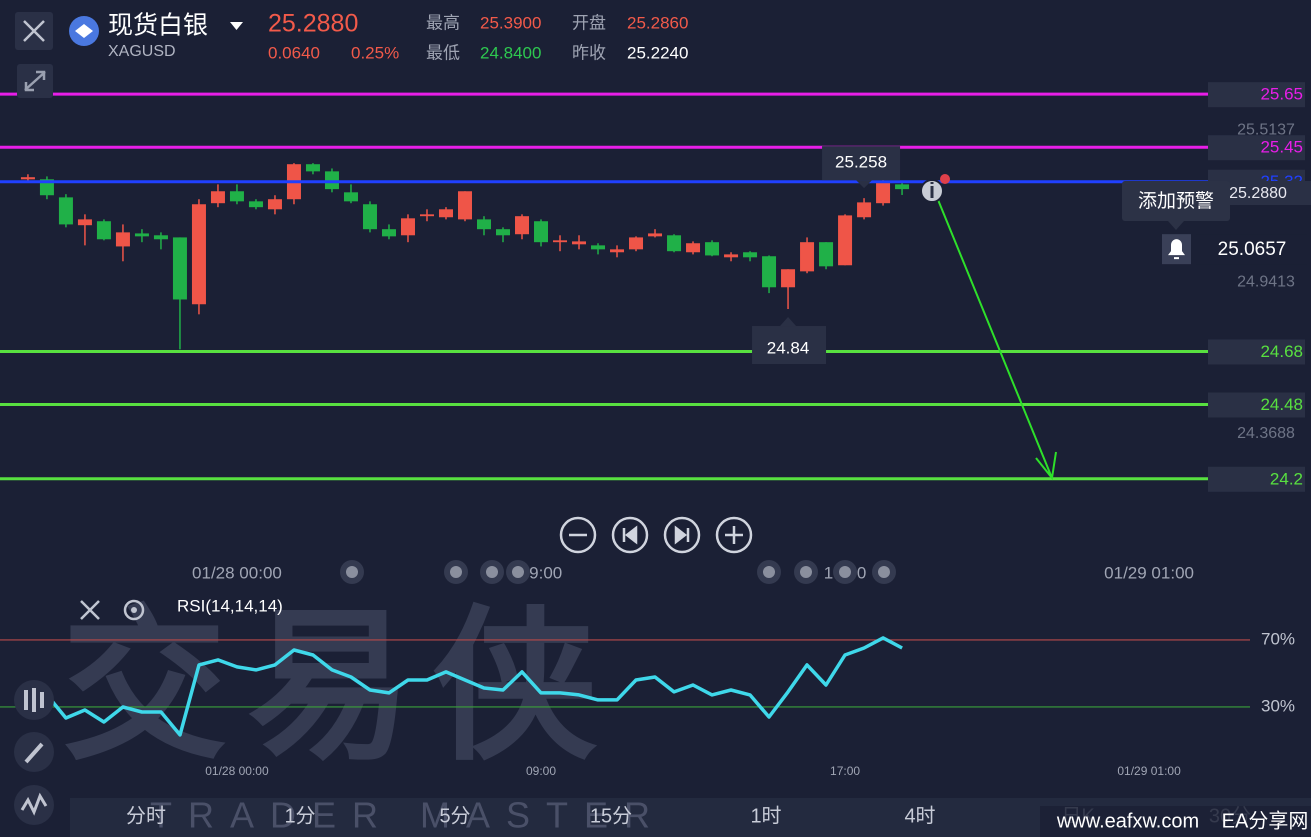  I want to click on chart-controls, so click(656, 535).